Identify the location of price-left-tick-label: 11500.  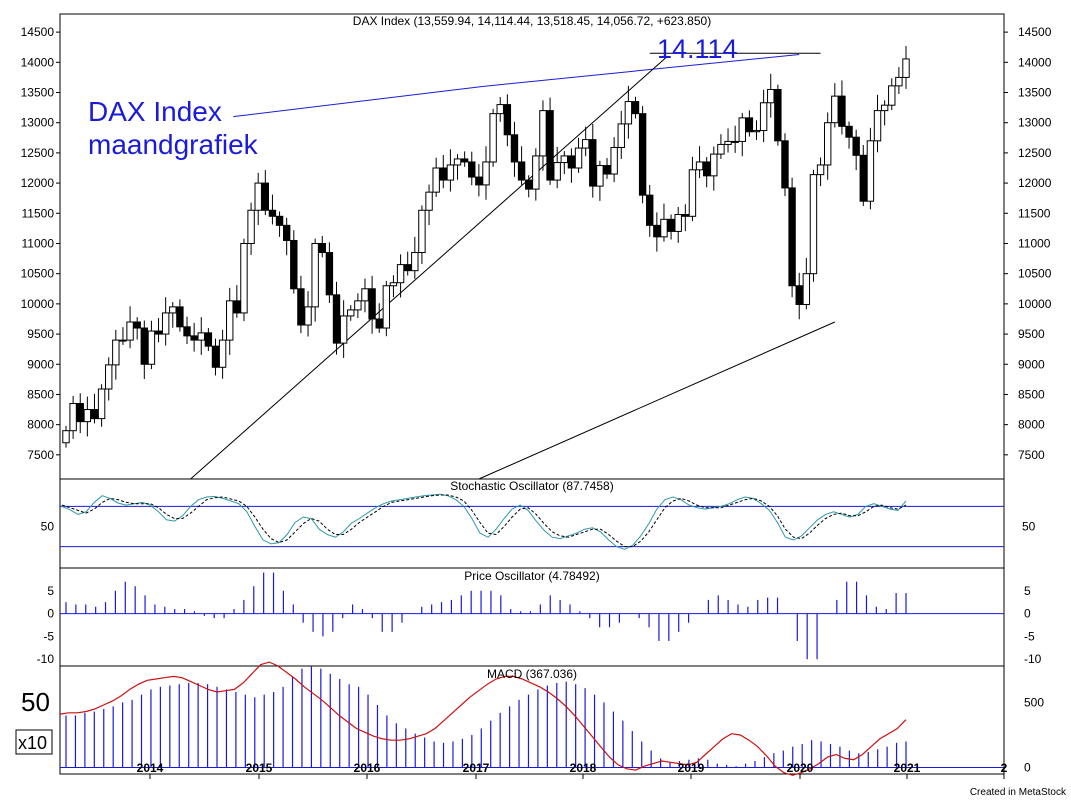
(38, 213).